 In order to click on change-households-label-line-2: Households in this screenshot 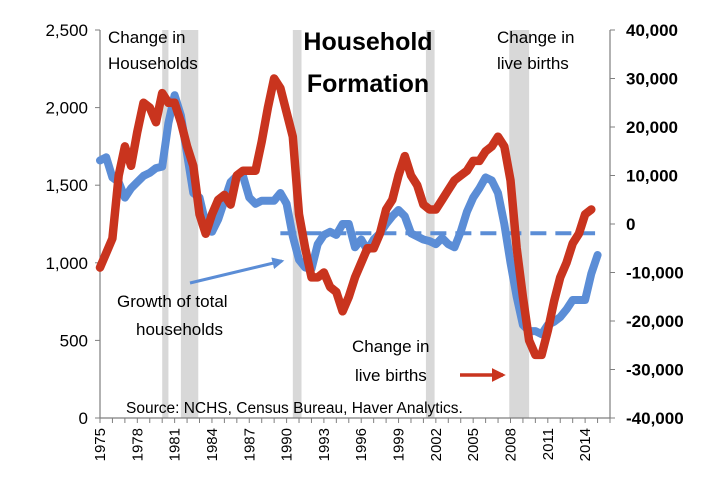, I will do `click(153, 63)`.